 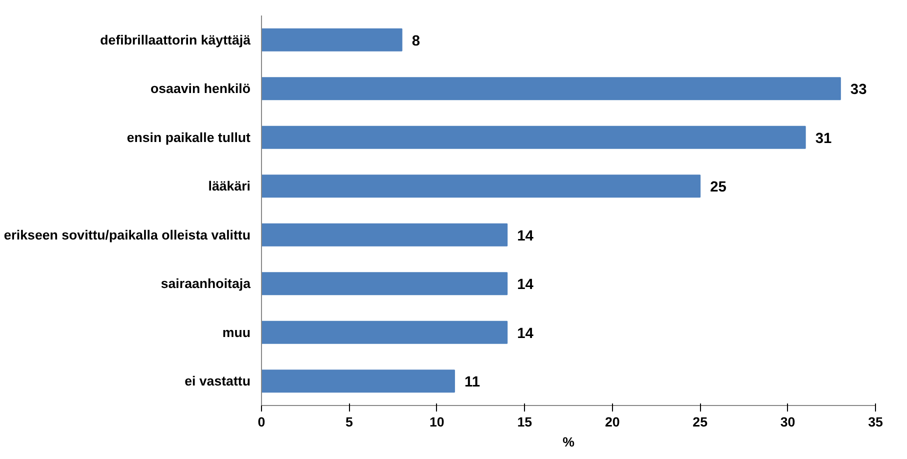 I want to click on x-tick-label: 20, so click(x=612, y=422).